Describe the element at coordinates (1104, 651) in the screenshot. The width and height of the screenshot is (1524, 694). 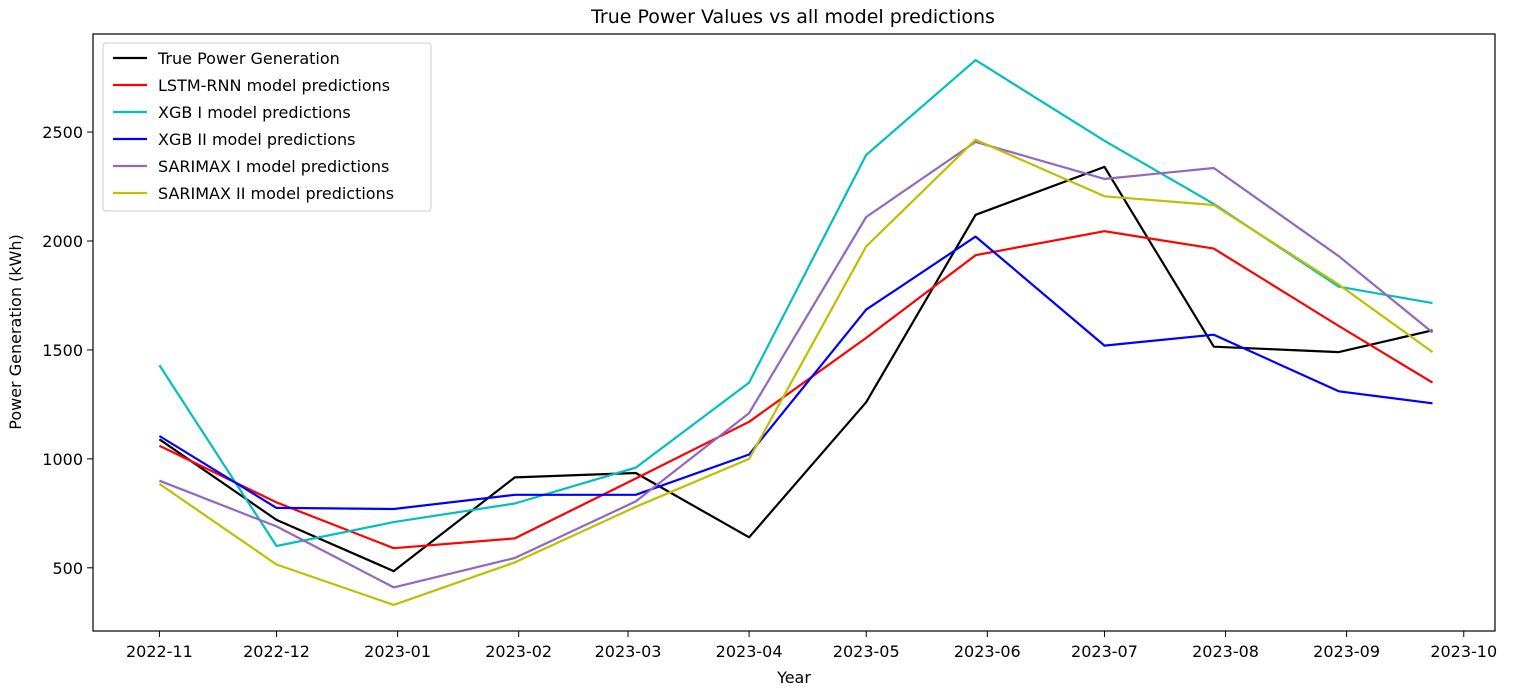
I see `x-tick-label: 2023-07` at that location.